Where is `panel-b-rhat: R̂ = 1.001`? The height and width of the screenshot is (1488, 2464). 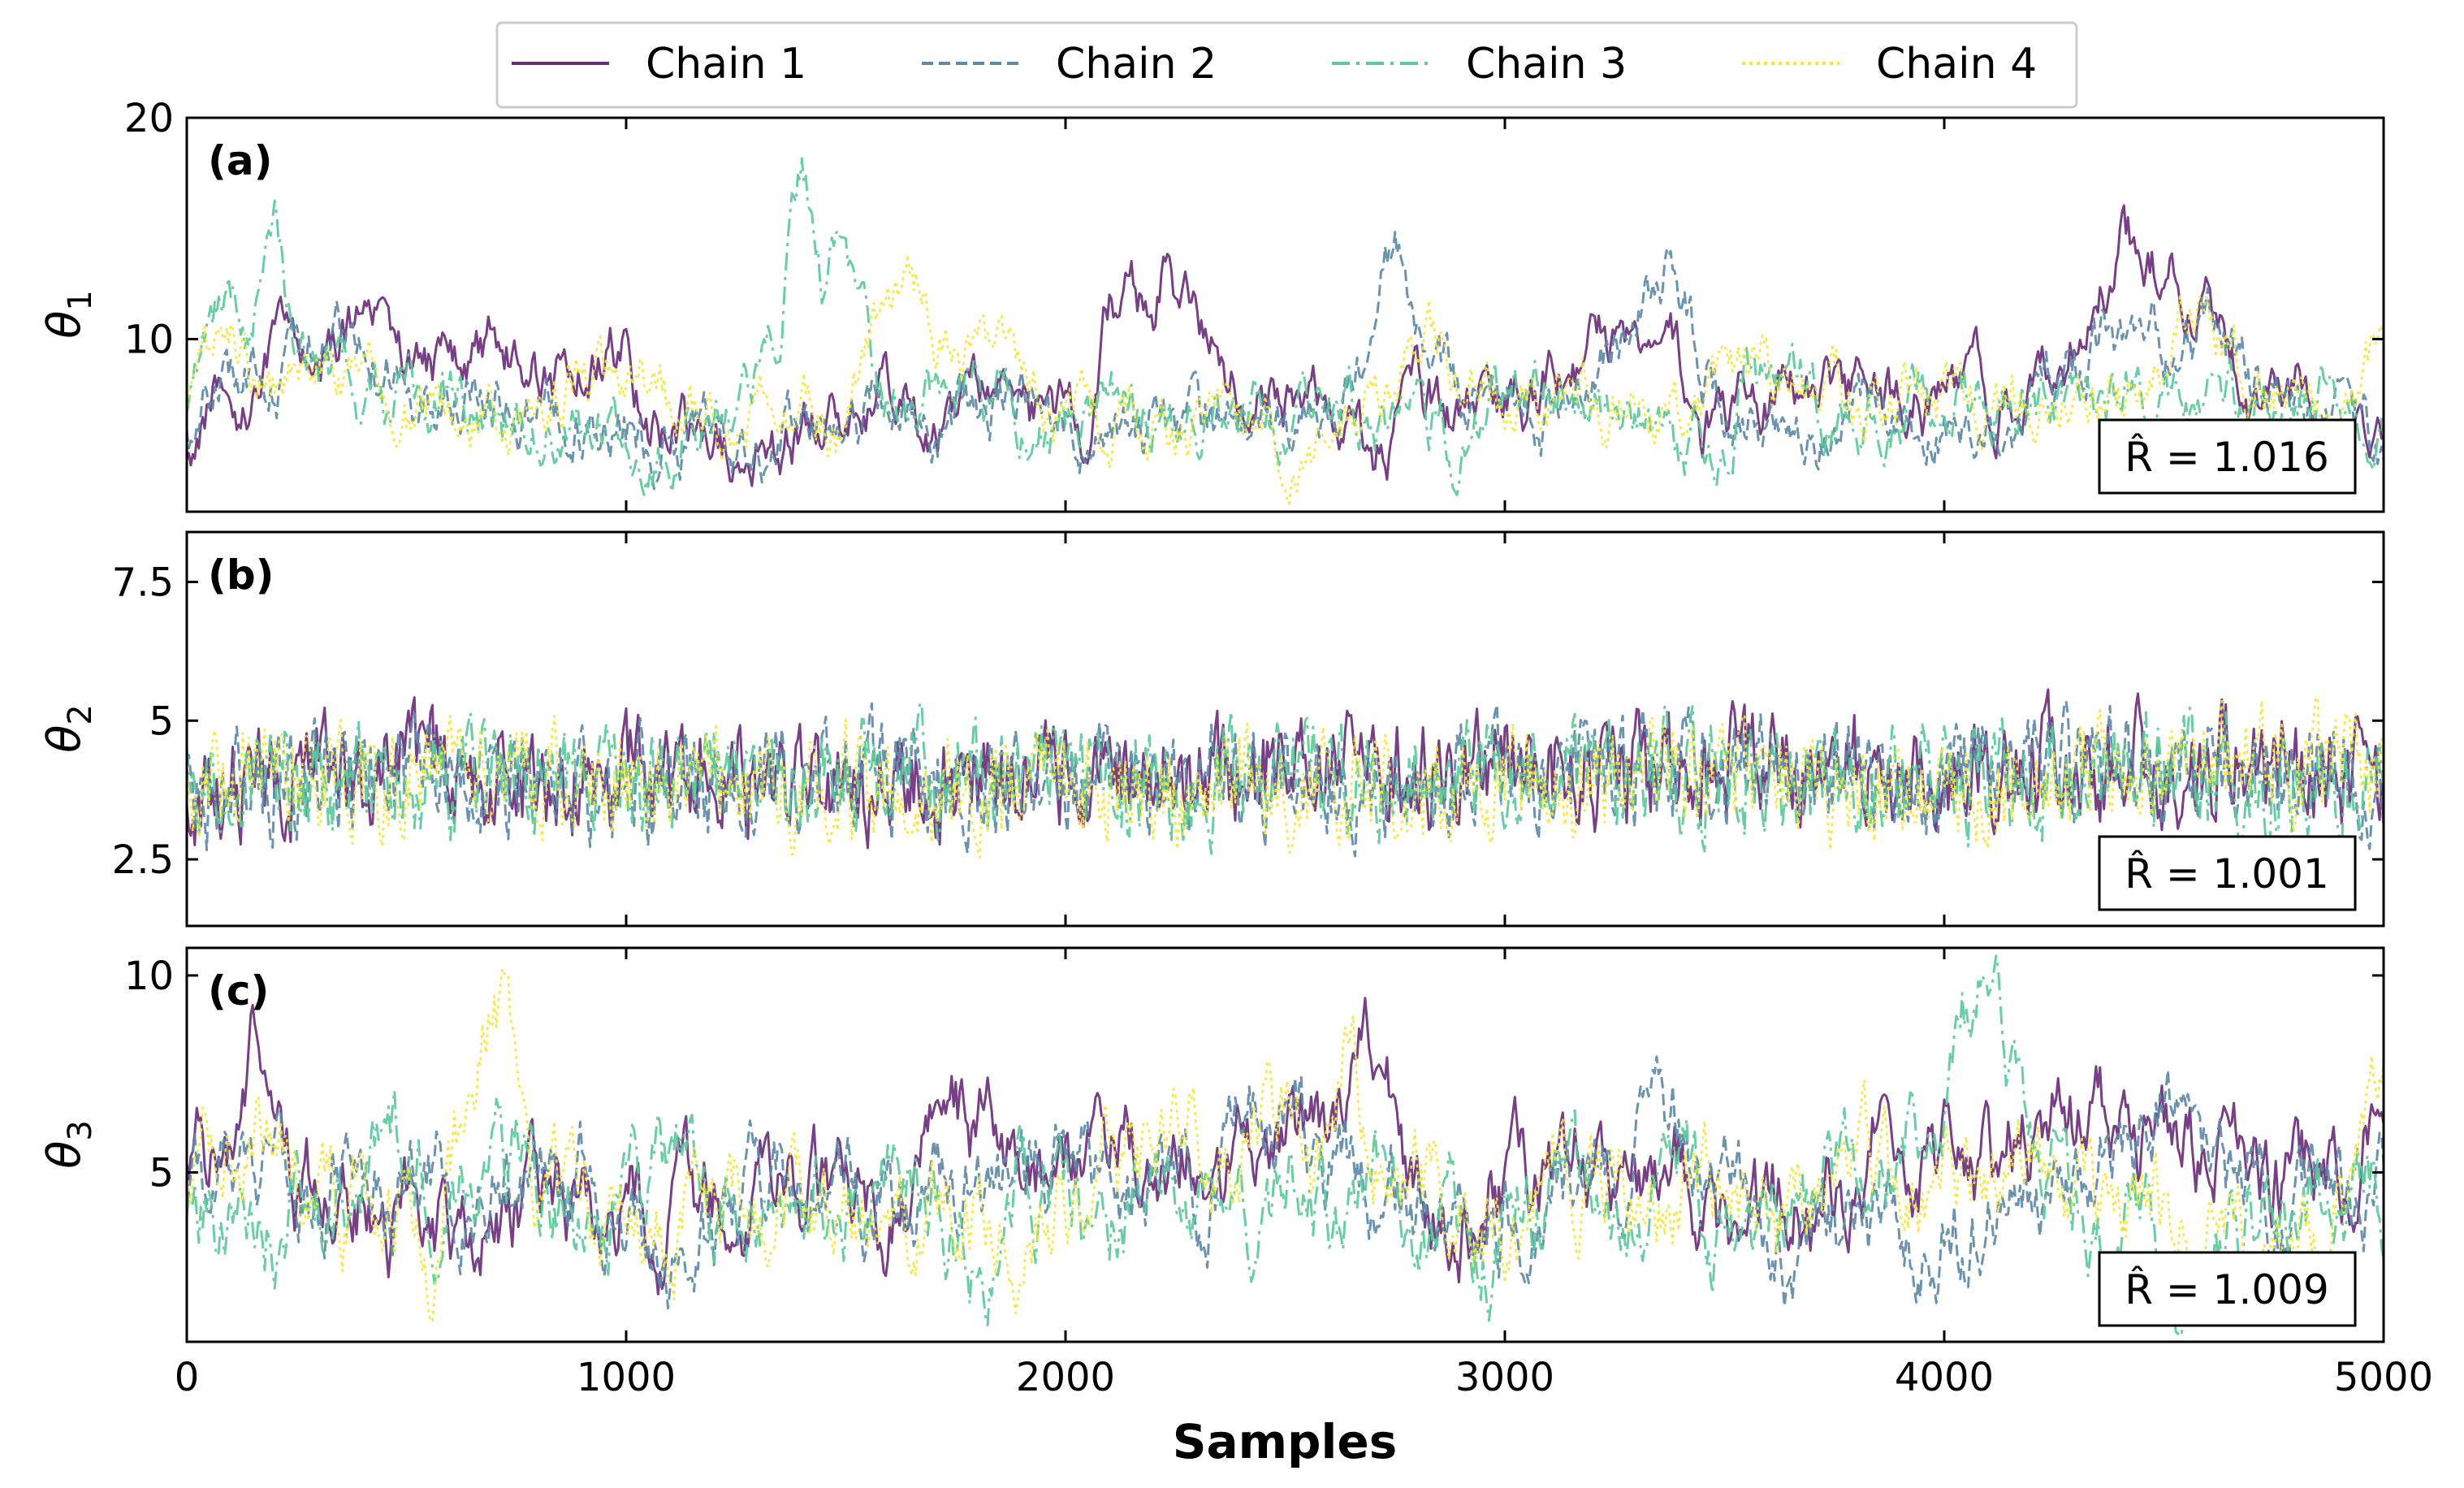
panel-b-rhat: R̂ = 1.001 is located at coordinates (2227, 874).